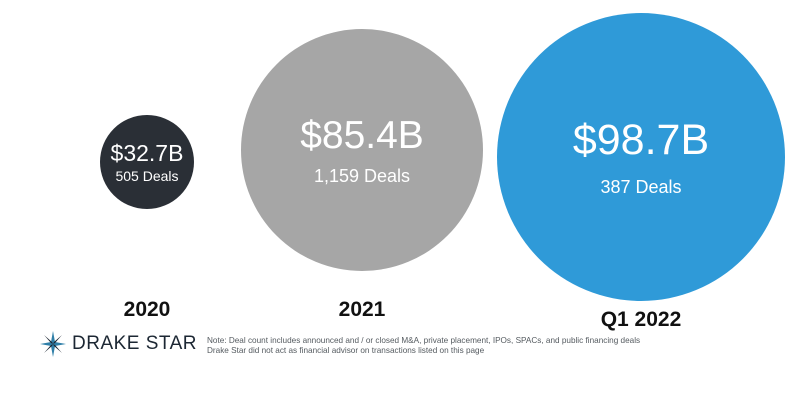 Image resolution: width=800 pixels, height=414 pixels. I want to click on bubble-2020: $32.7B 505 Deals, so click(147, 162).